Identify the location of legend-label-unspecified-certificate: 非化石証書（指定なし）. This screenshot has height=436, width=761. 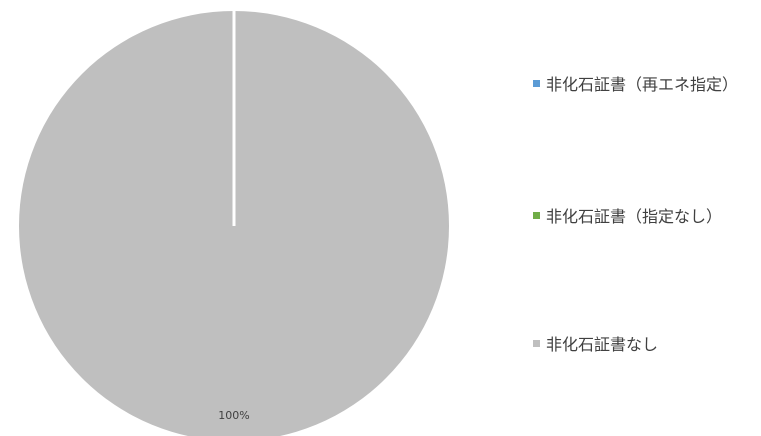
(634, 216).